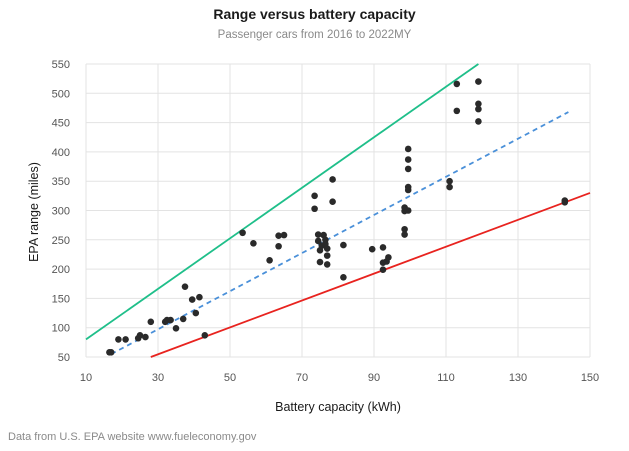  Describe the element at coordinates (61, 299) in the screenshot. I see `y-tick-label: 150` at that location.